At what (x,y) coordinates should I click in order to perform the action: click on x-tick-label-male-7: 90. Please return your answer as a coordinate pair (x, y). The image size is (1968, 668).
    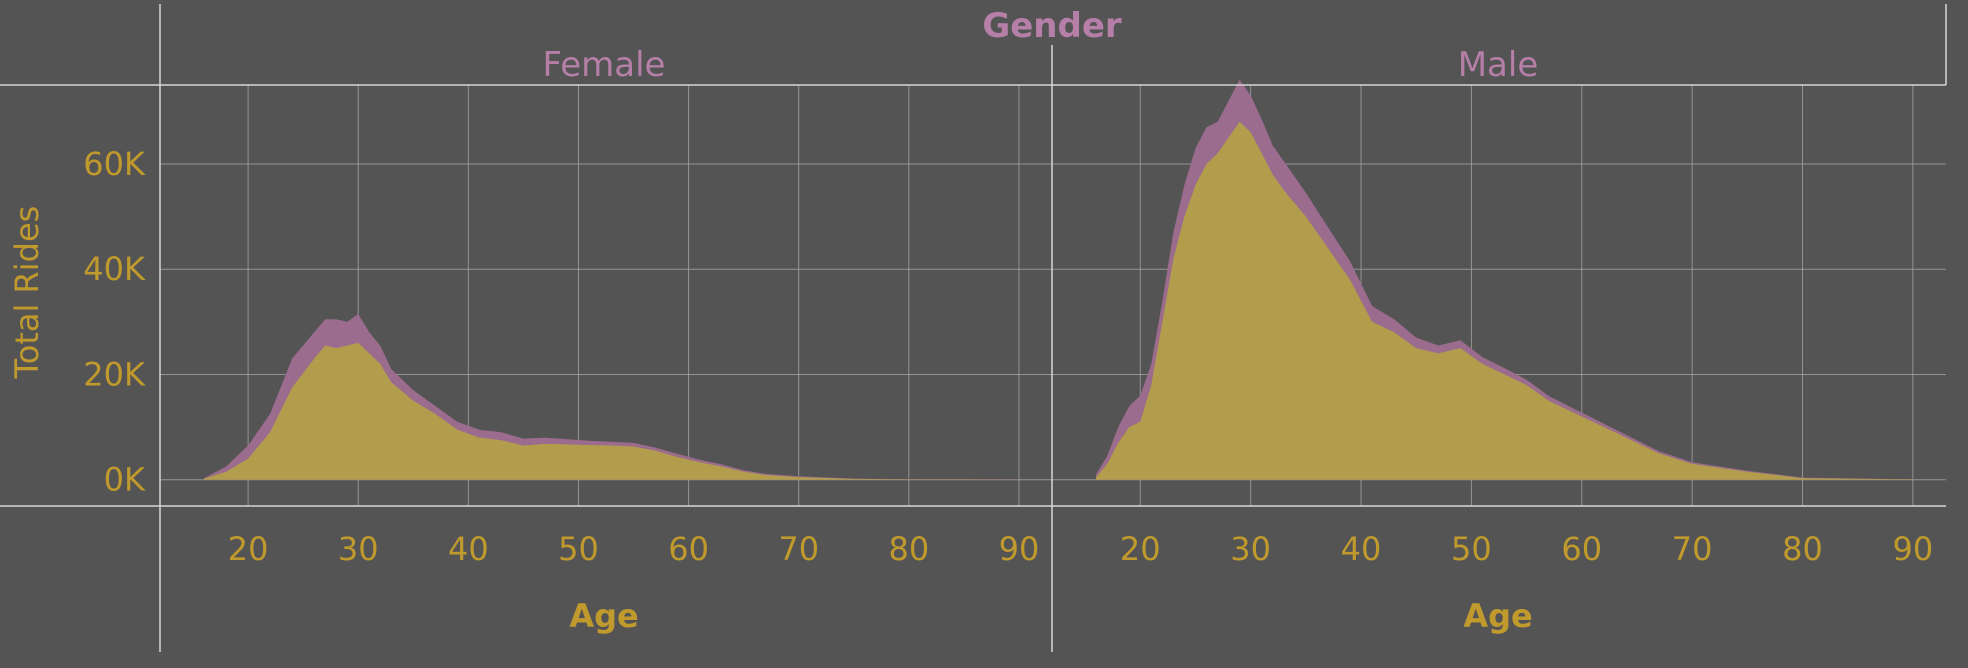
    Looking at the image, I should click on (1913, 549).